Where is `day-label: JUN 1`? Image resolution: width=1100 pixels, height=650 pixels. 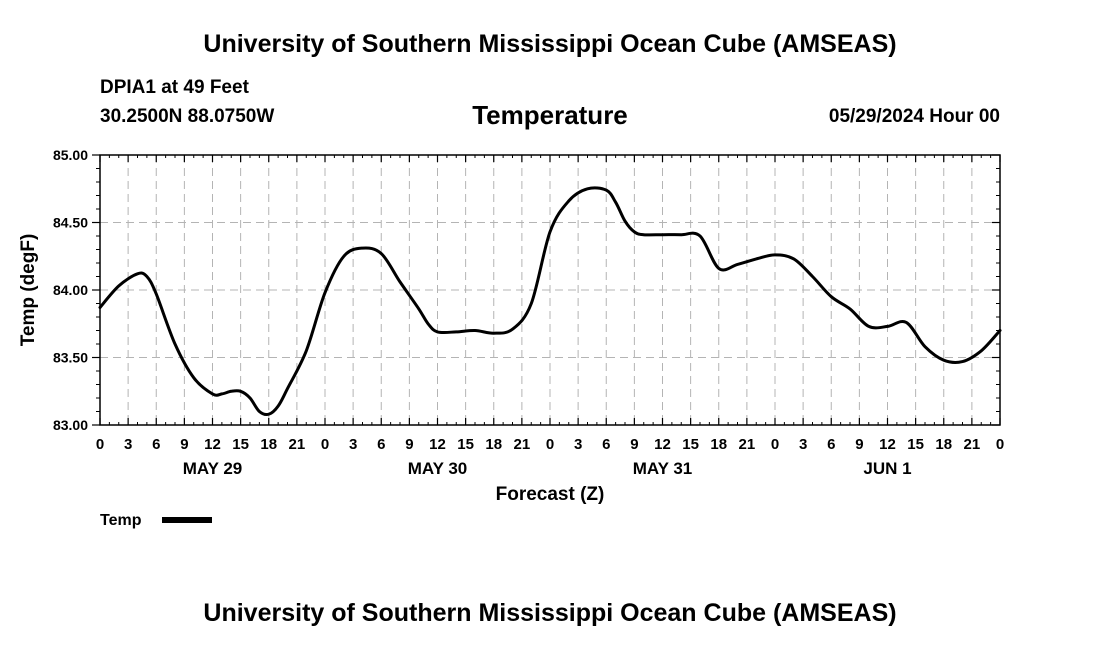 day-label: JUN 1 is located at coordinates (887, 468).